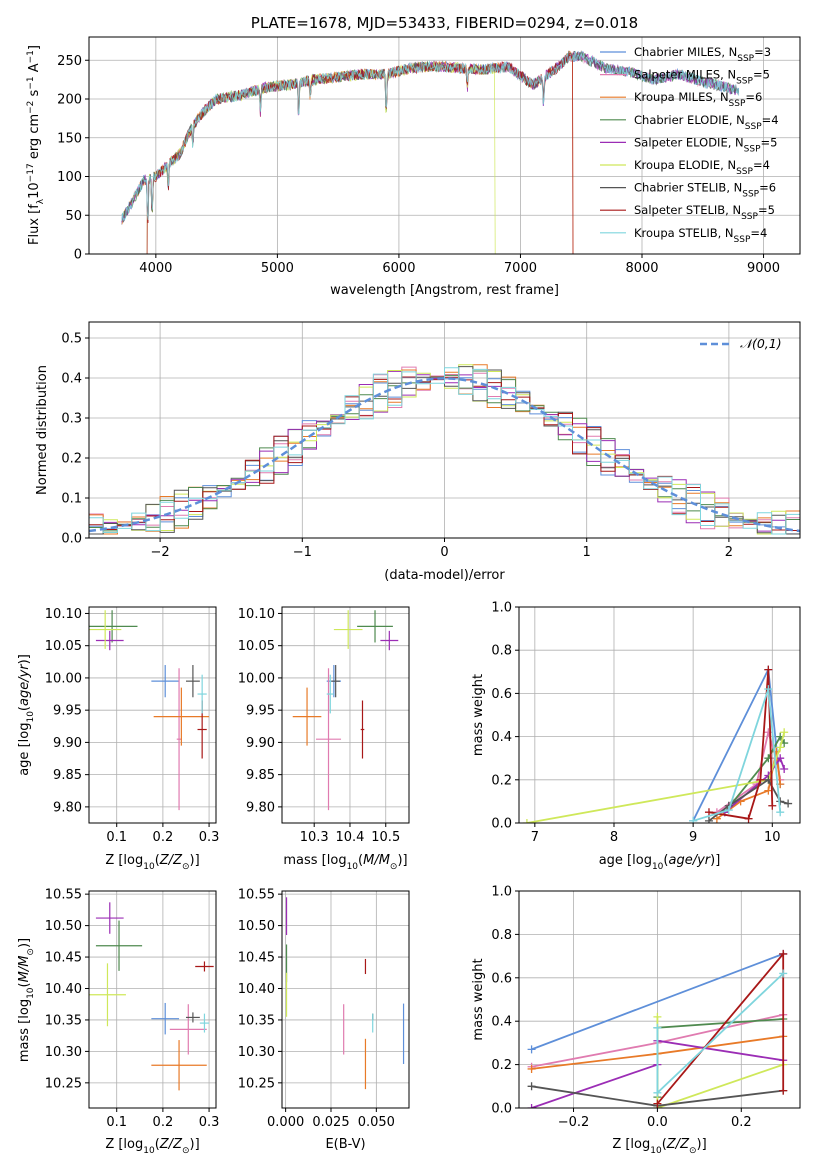  Describe the element at coordinates (501, 892) in the screenshot. I see `y-tick-label: 1.0` at that location.